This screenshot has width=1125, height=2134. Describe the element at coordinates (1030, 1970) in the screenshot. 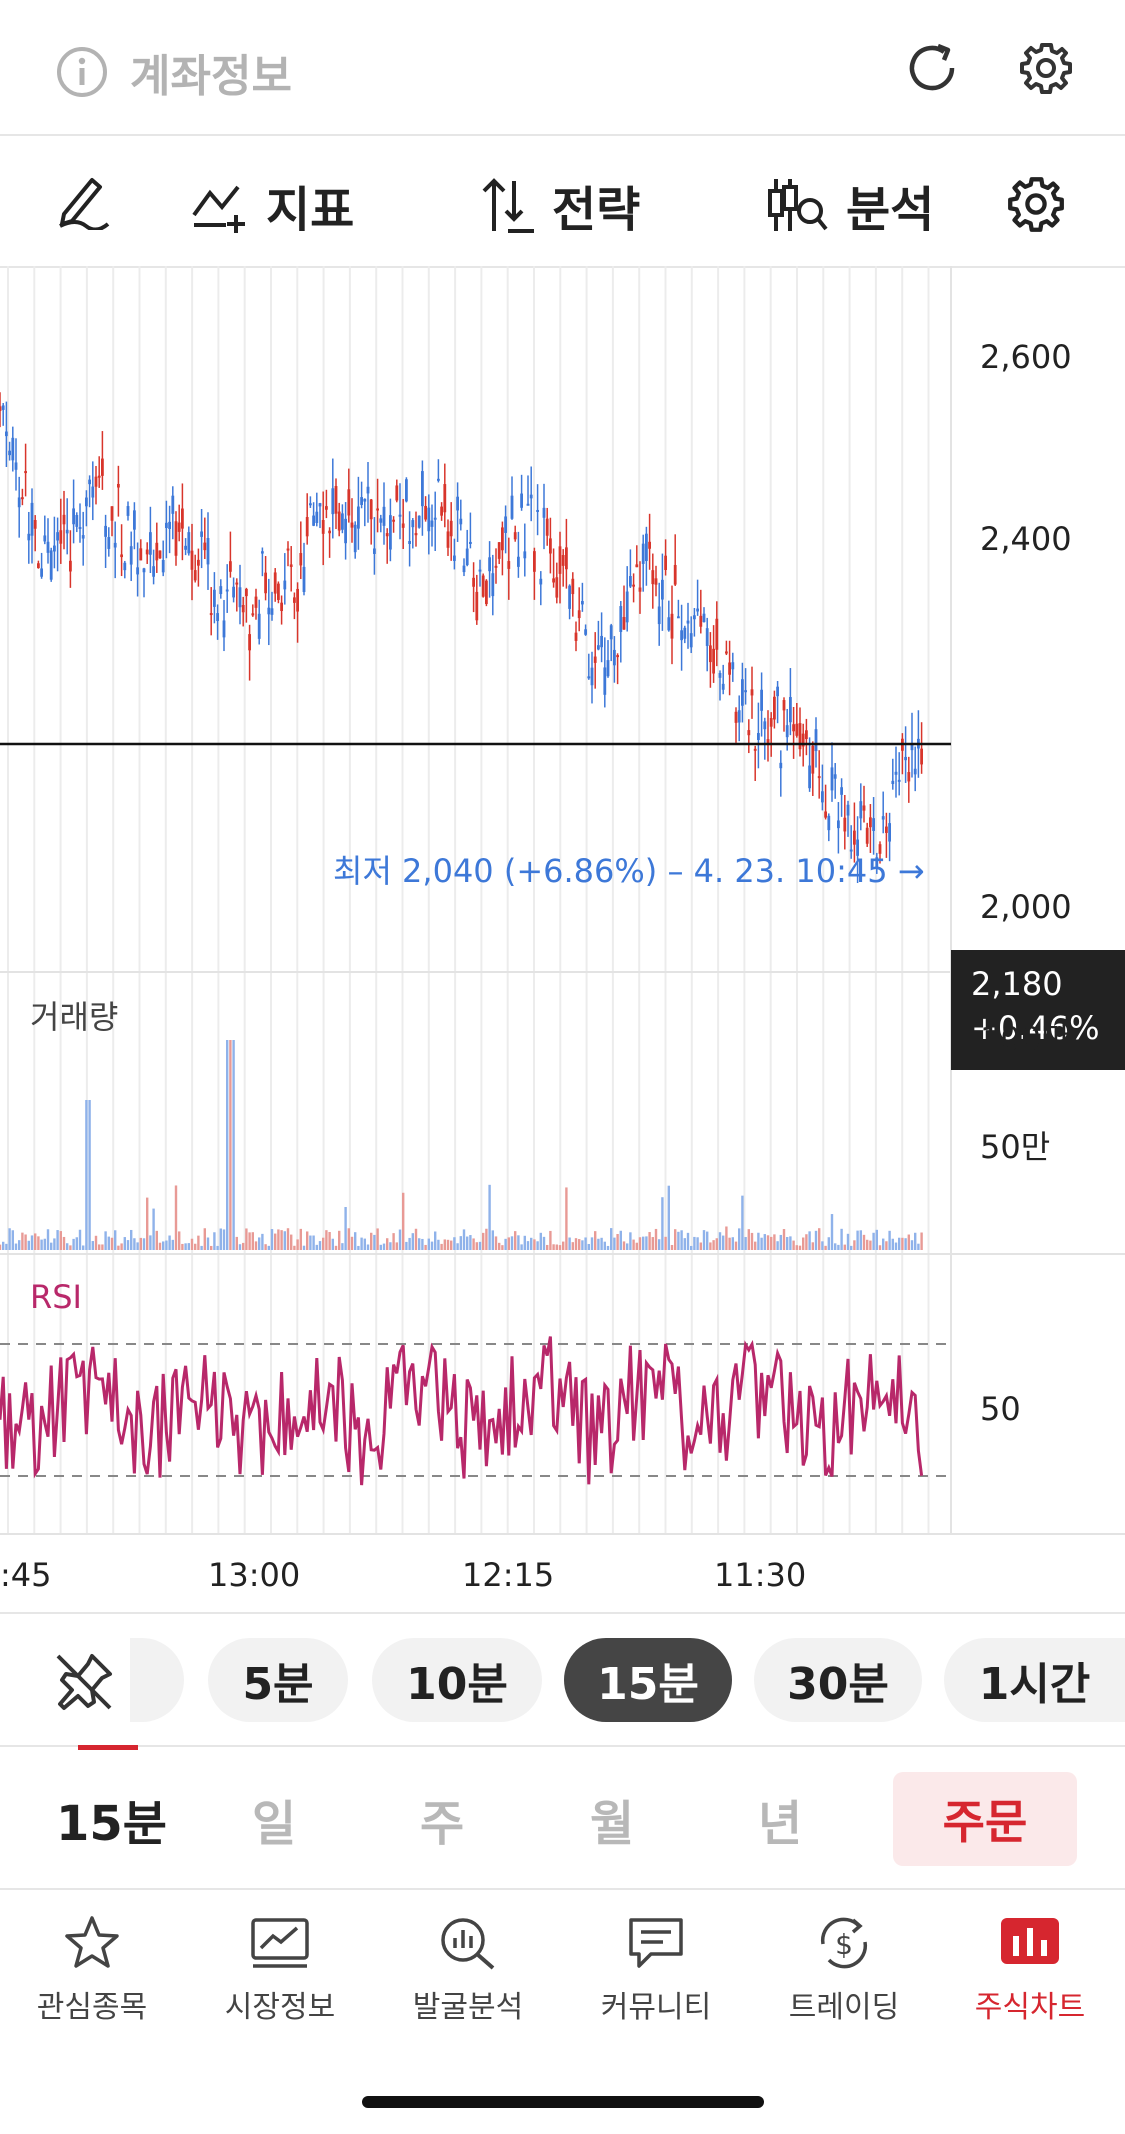

I see `nav-item-stock-chart: 주식차트` at that location.